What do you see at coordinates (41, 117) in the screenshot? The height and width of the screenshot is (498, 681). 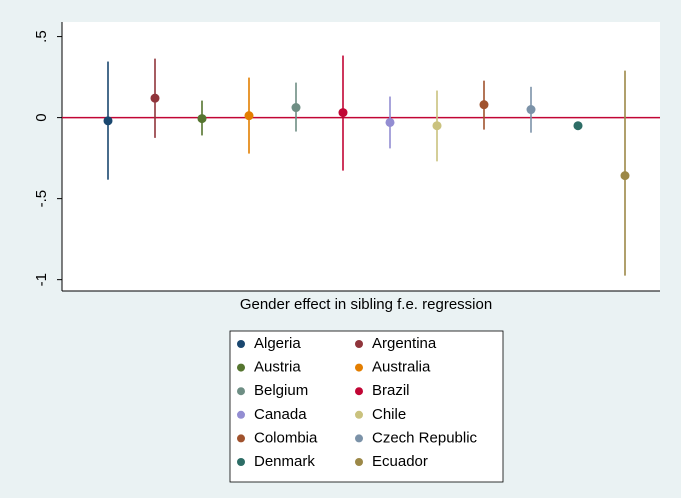 I see `y-tick-label: 0` at bounding box center [41, 117].